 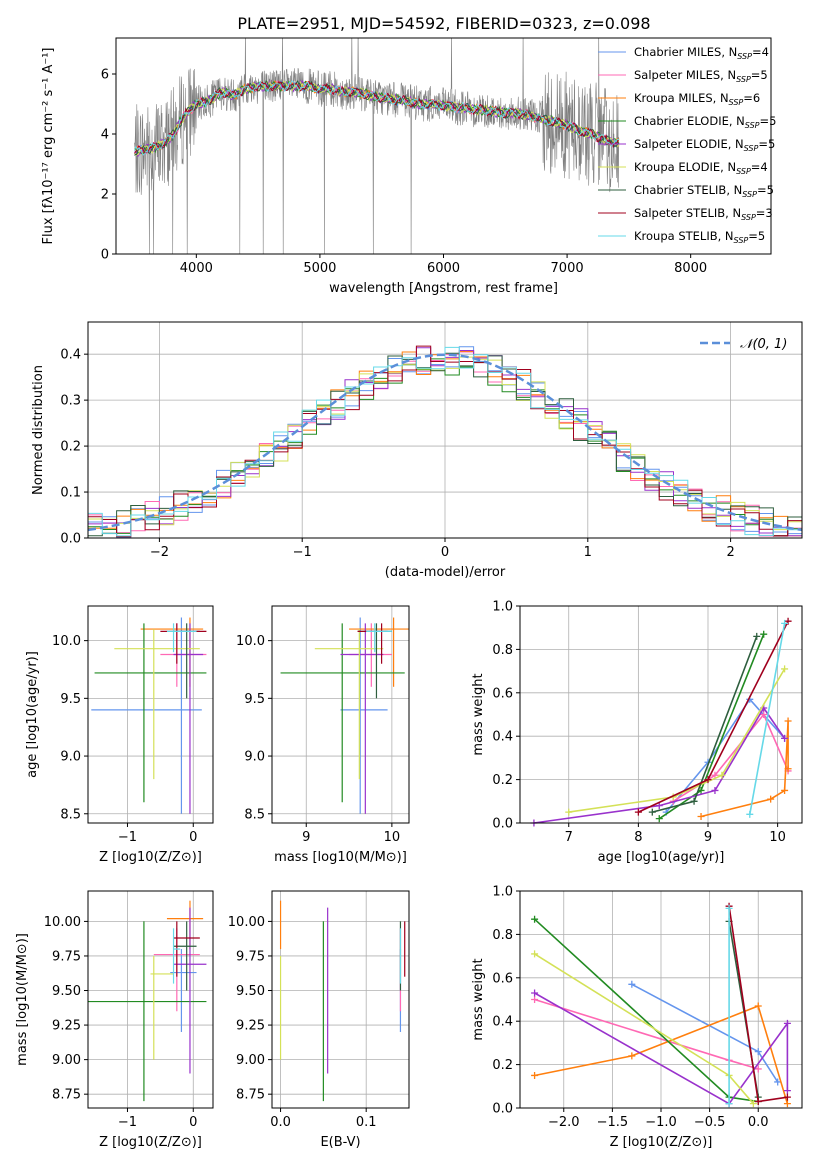 What do you see at coordinates (777, 837) in the screenshot?
I see `x-tick-label: 10` at bounding box center [777, 837].